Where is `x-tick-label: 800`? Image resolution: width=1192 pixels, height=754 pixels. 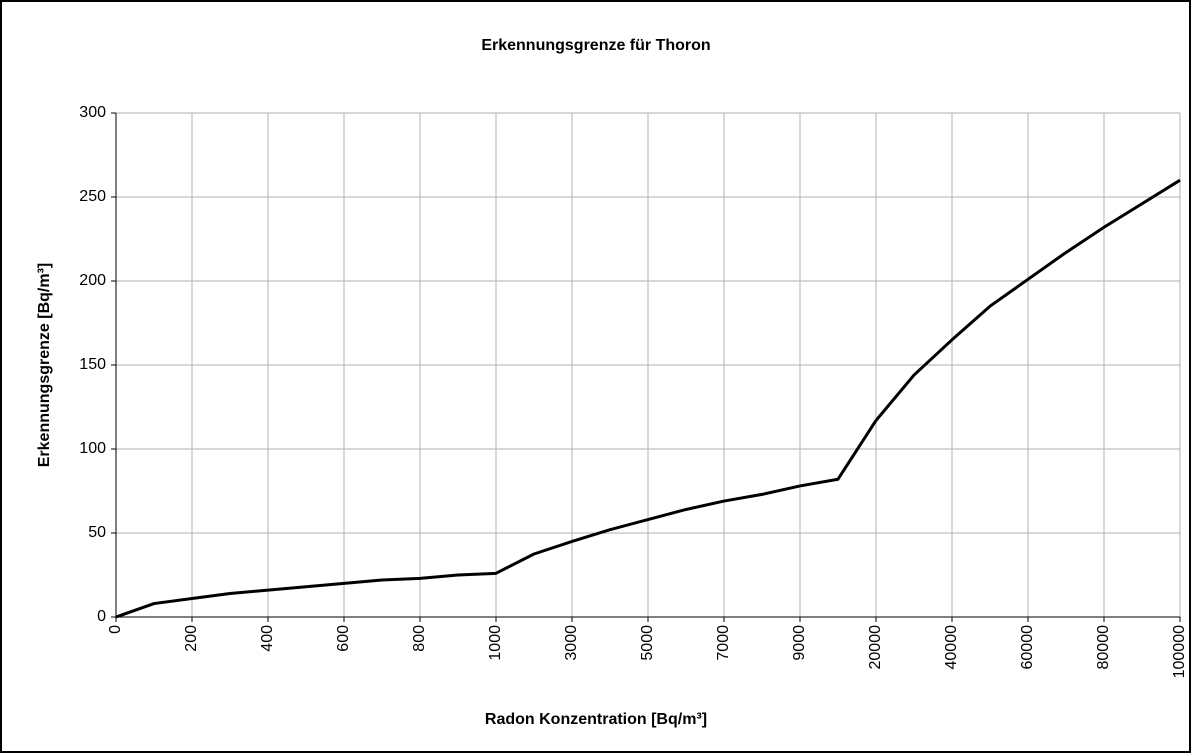
x-tick-label: 800 is located at coordinates (419, 638).